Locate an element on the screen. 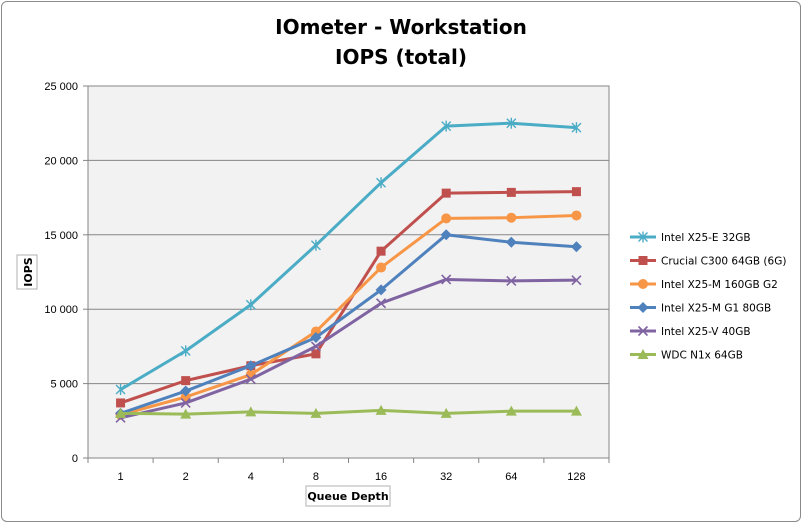 This screenshot has height=523, width=802. y-axis-labels: 0 5 000 10 000 15 000 20 000 25 000 is located at coordinates (61, 273).